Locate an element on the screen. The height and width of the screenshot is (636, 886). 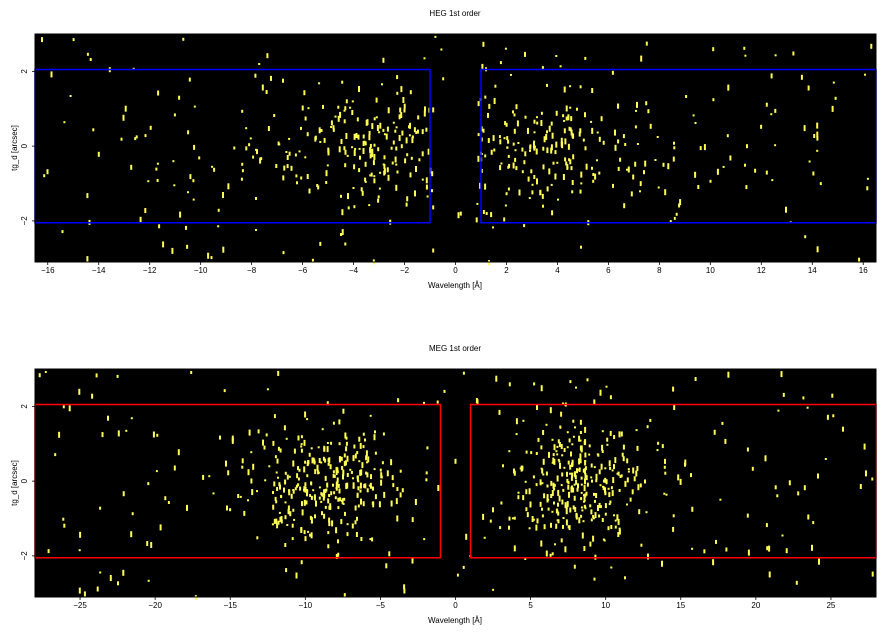
x-tick-label: 15 is located at coordinates (680, 605).